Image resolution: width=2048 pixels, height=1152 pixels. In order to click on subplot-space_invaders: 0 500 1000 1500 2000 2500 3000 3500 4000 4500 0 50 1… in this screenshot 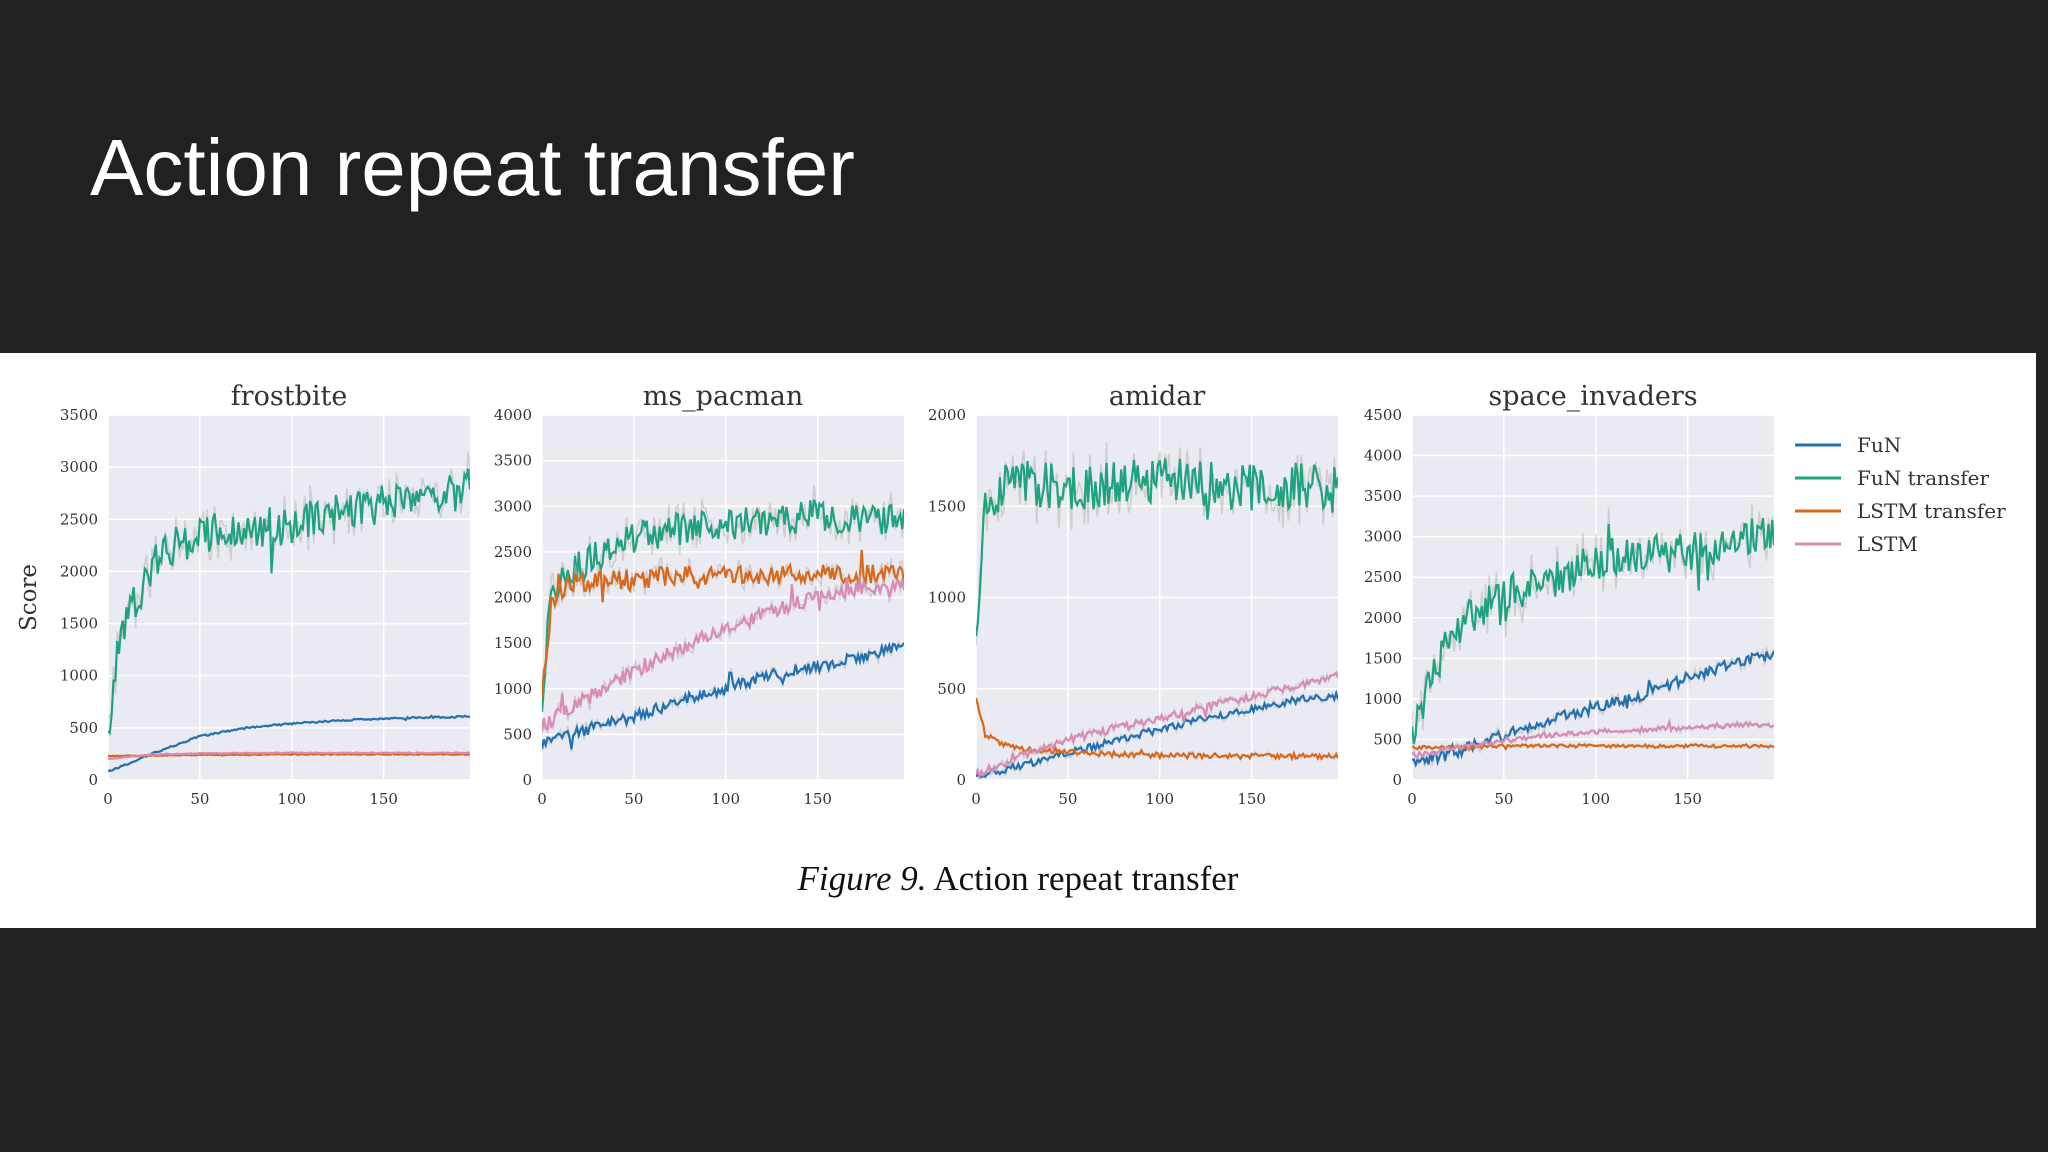, I will do `click(1569, 594)`.